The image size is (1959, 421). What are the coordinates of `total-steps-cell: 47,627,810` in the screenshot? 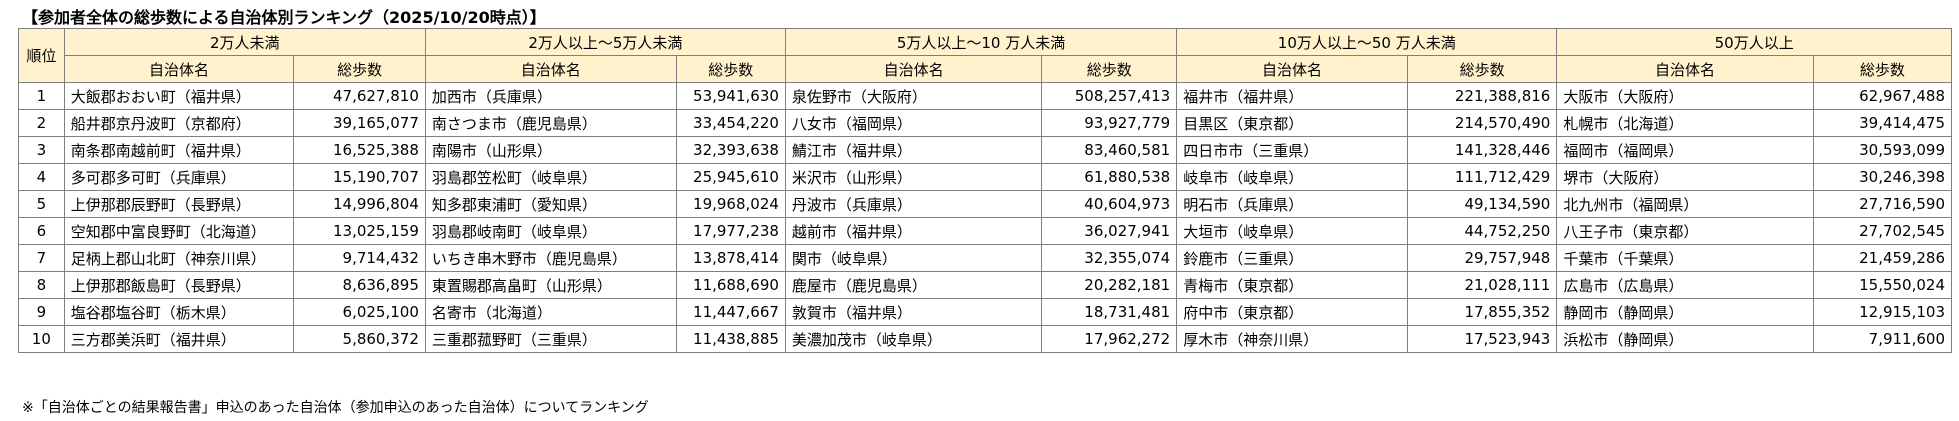 It's located at (359, 96).